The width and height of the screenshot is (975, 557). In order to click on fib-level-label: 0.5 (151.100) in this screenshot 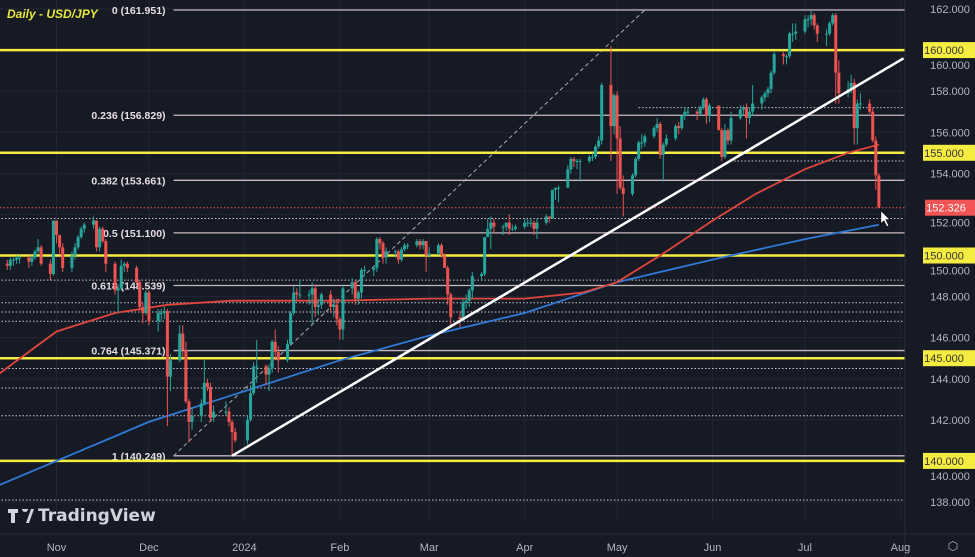, I will do `click(134, 234)`.